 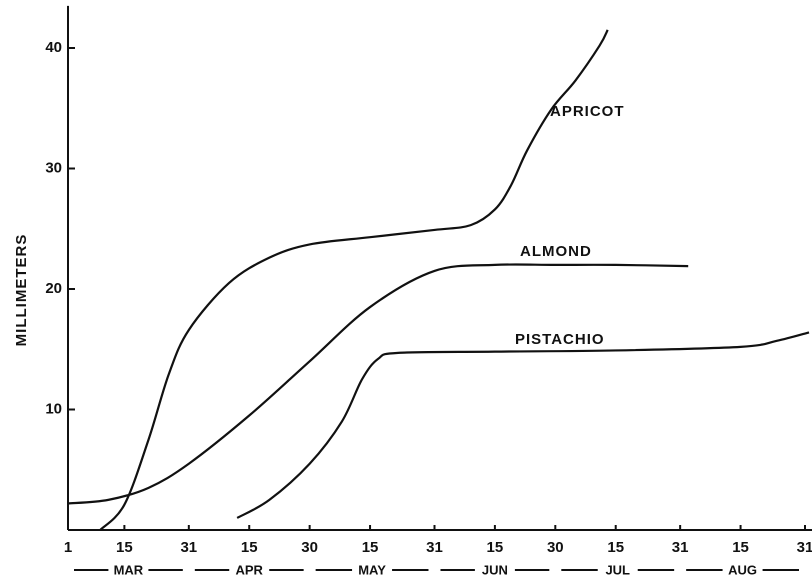 I want to click on month-label: JUN, so click(x=495, y=569).